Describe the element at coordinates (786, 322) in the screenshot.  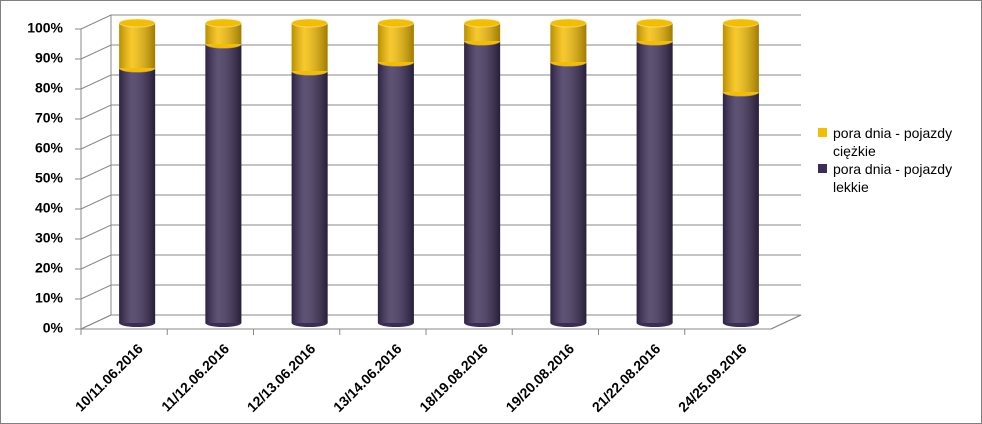
I see `x-axis-end` at that location.